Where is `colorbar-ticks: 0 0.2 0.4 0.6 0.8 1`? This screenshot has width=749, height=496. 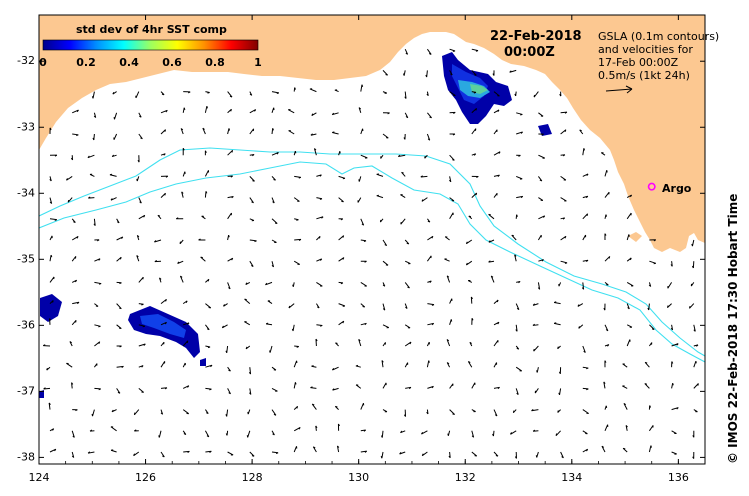
colorbar-ticks: 0 0.2 0.4 0.6 0.8 1 is located at coordinates (150, 62).